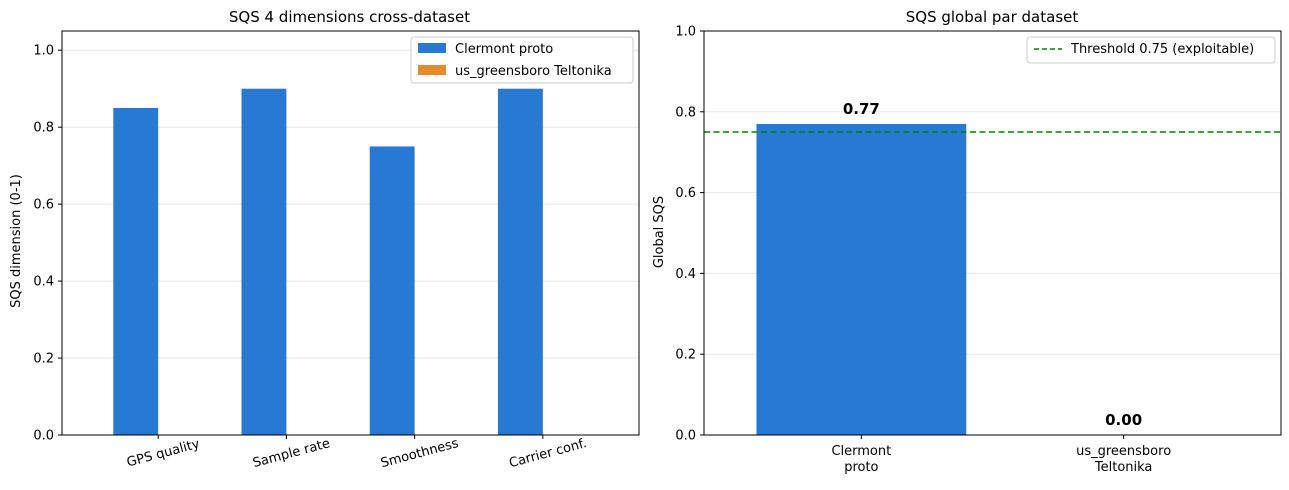 The height and width of the screenshot is (490, 1289). Describe the element at coordinates (432, 70) in the screenshot. I see `legend-swatch-greensboro` at that location.